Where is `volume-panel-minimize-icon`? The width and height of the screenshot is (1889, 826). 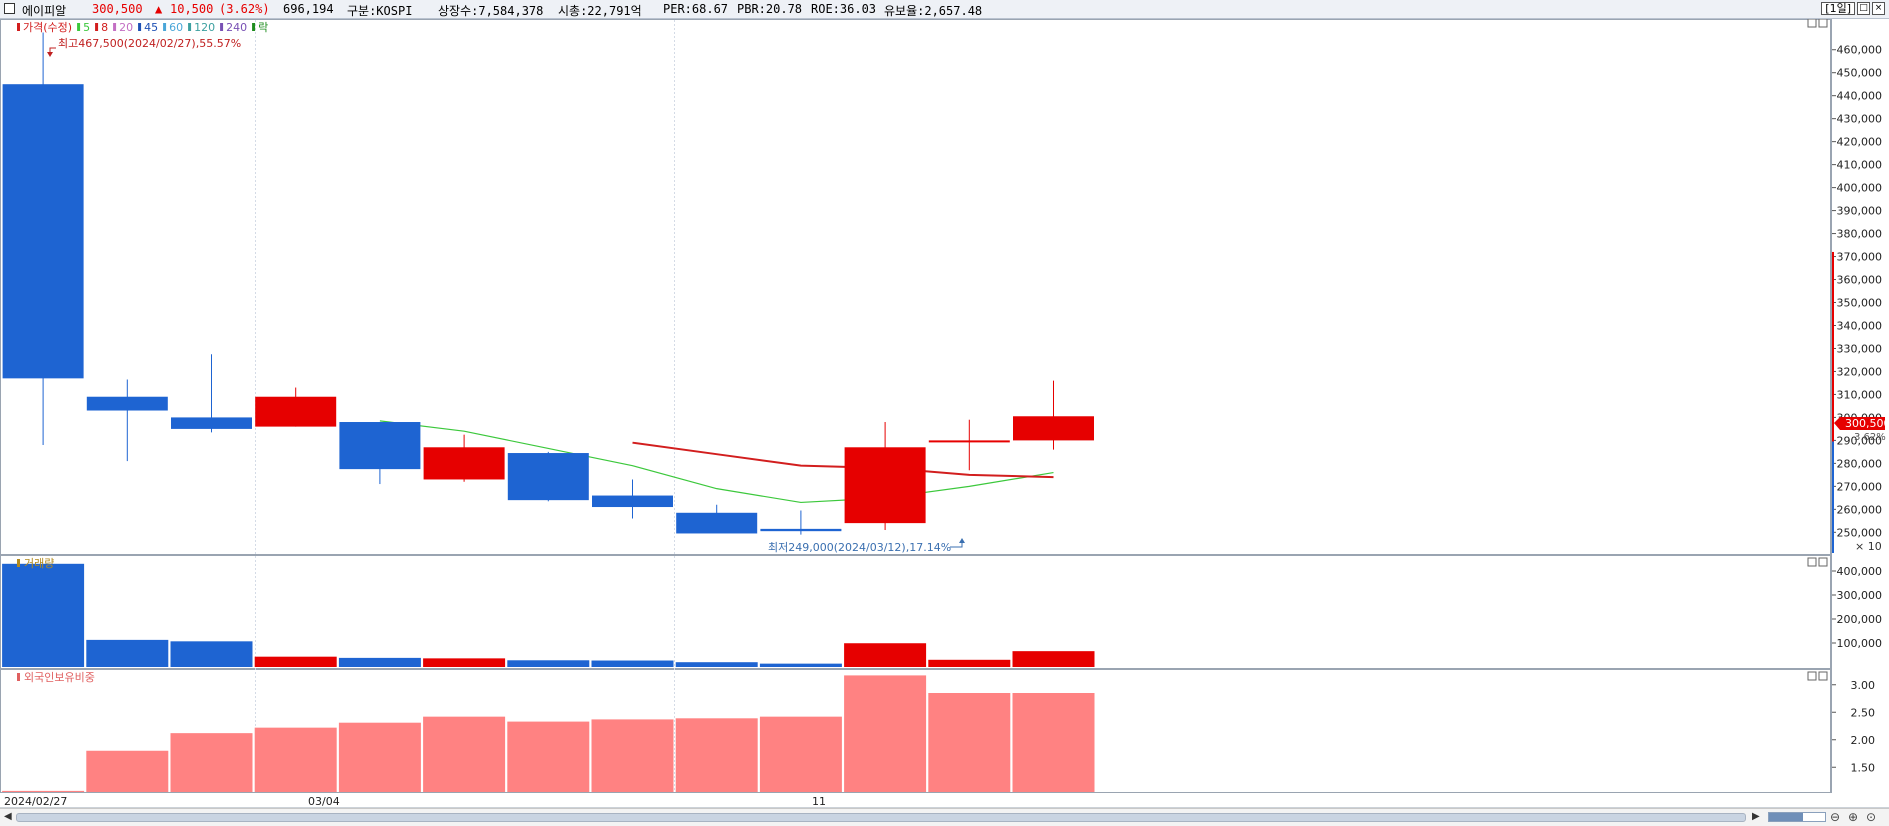
volume-panel-minimize-icon is located at coordinates (1812, 562).